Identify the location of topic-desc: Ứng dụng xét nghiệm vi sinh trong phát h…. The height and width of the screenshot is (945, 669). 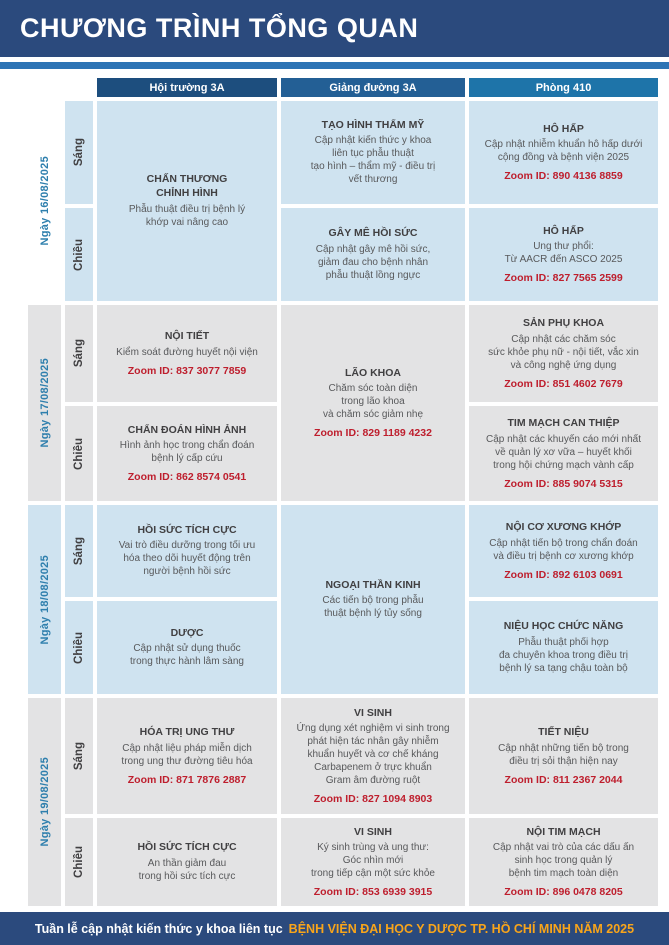
(373, 755).